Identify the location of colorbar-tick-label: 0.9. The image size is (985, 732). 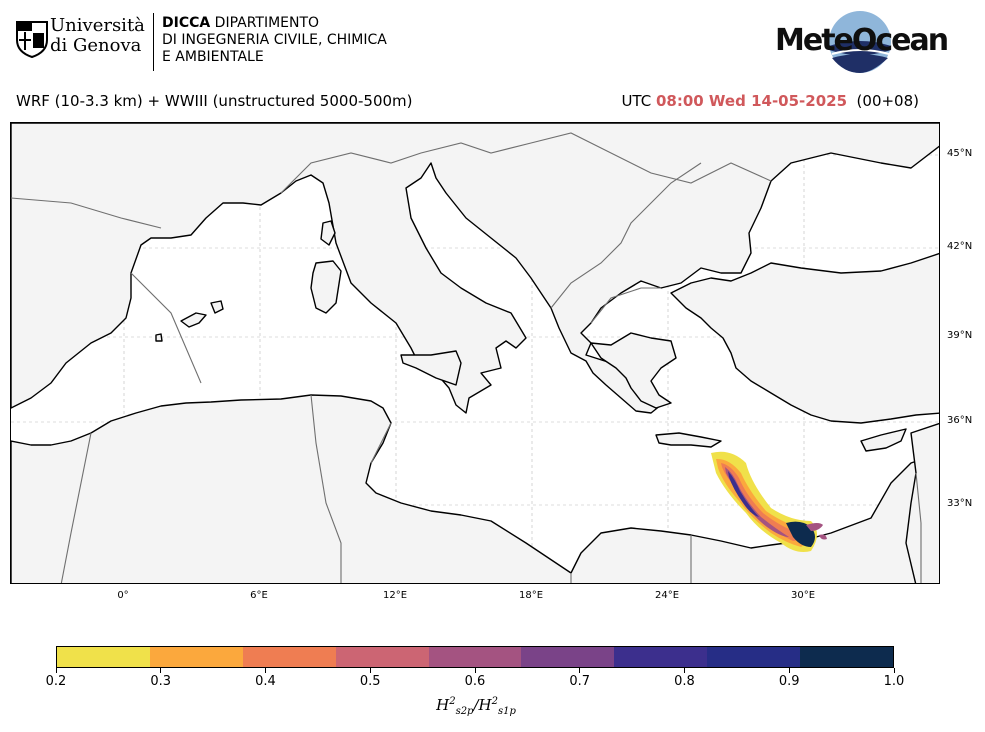
(789, 681).